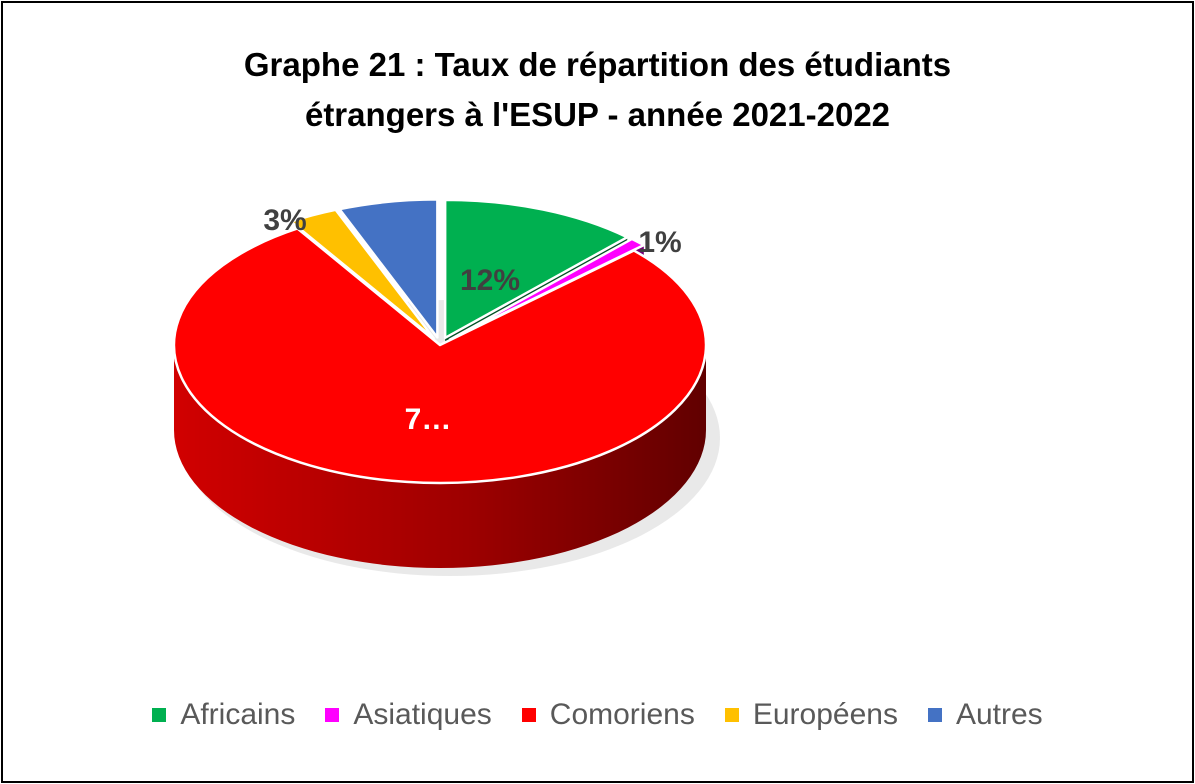 The height and width of the screenshot is (784, 1195). What do you see at coordinates (731, 715) in the screenshot?
I see `legend-swatch-européens` at bounding box center [731, 715].